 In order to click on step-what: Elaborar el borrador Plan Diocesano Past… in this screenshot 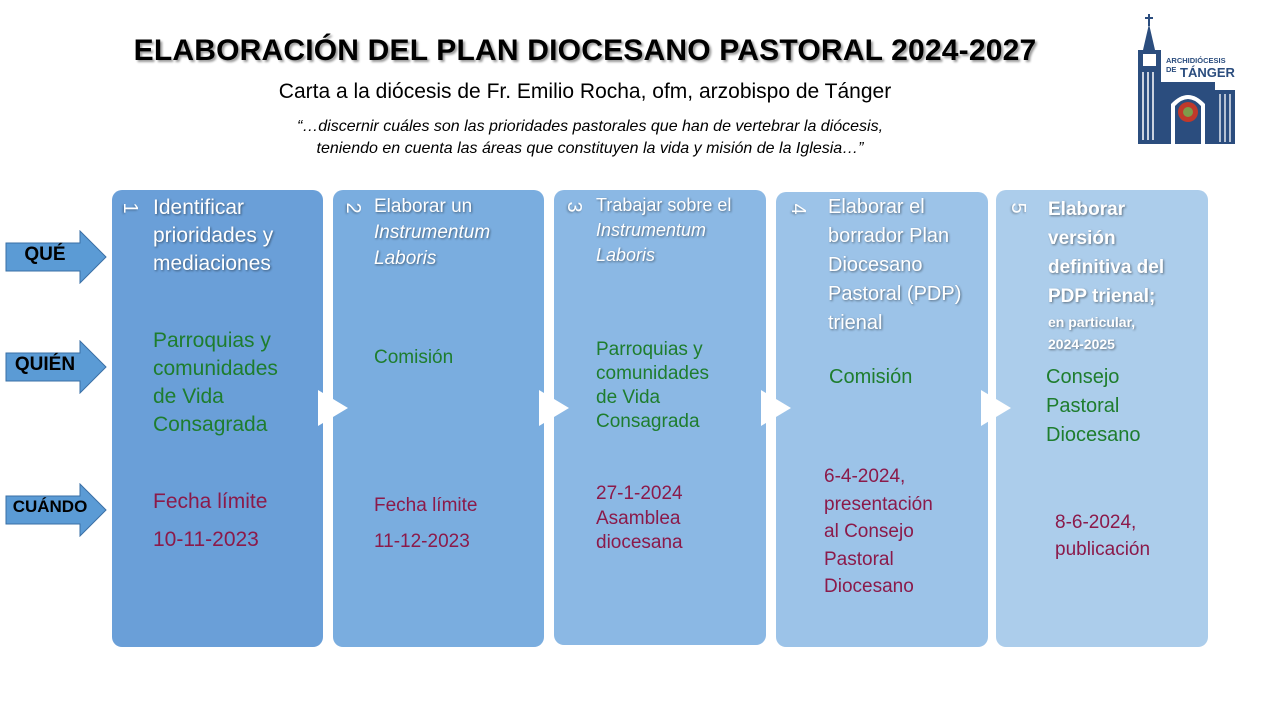, I will do `click(895, 265)`.